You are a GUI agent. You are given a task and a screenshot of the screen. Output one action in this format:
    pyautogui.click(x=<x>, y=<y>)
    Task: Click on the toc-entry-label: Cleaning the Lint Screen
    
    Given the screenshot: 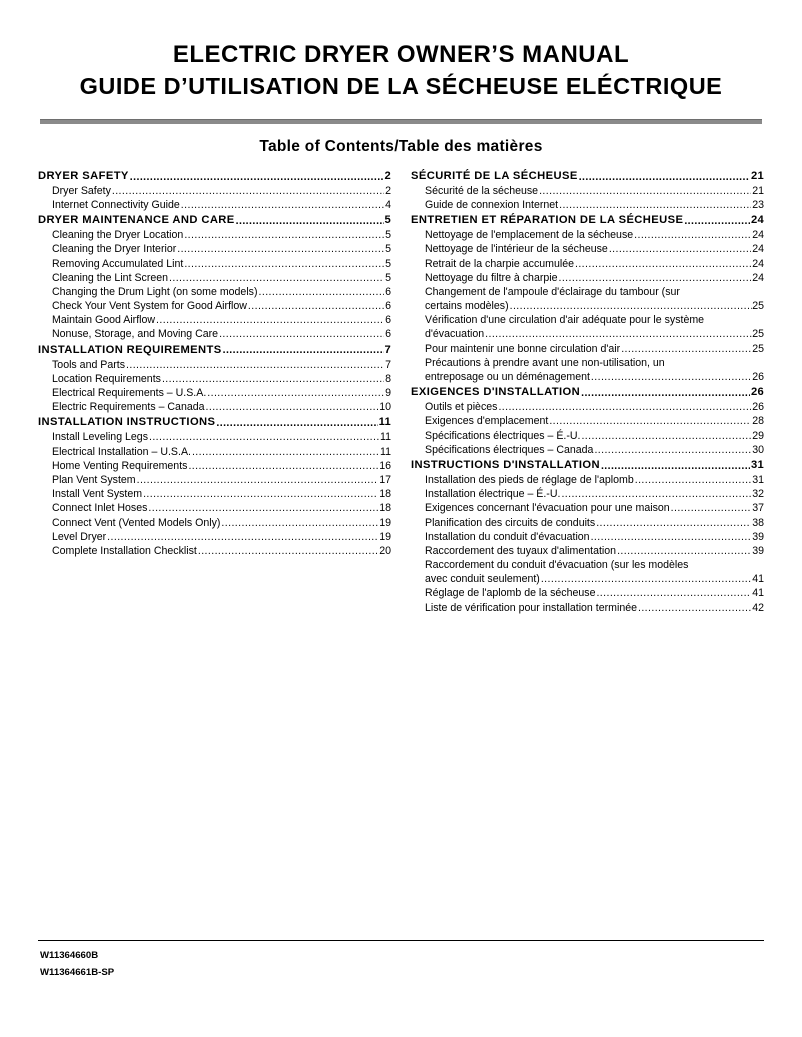 What is the action you would take?
    pyautogui.click(x=110, y=277)
    